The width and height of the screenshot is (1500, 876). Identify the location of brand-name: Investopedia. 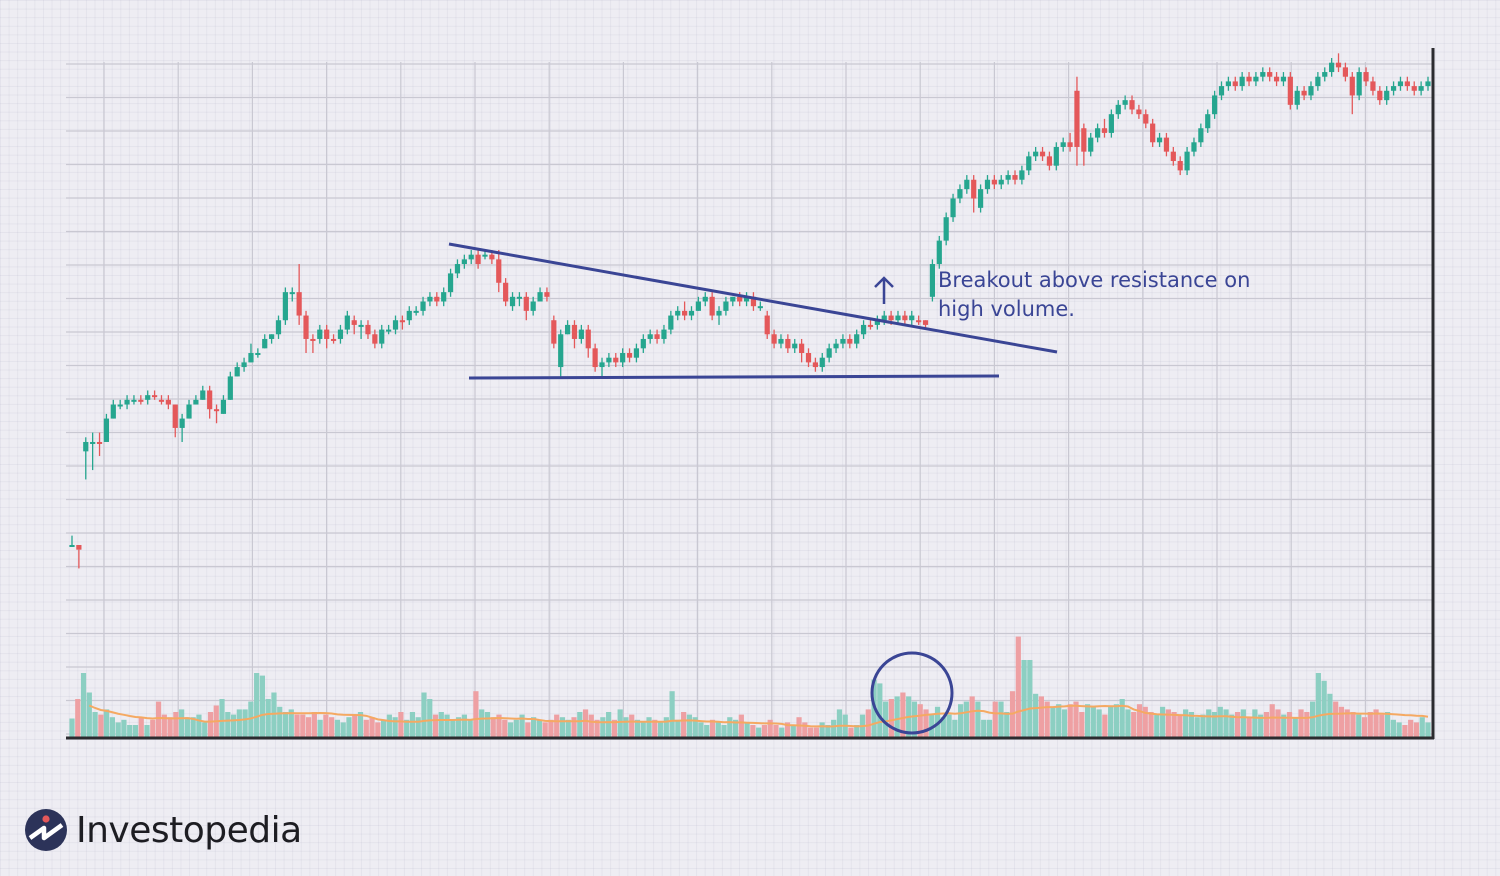
(189, 830).